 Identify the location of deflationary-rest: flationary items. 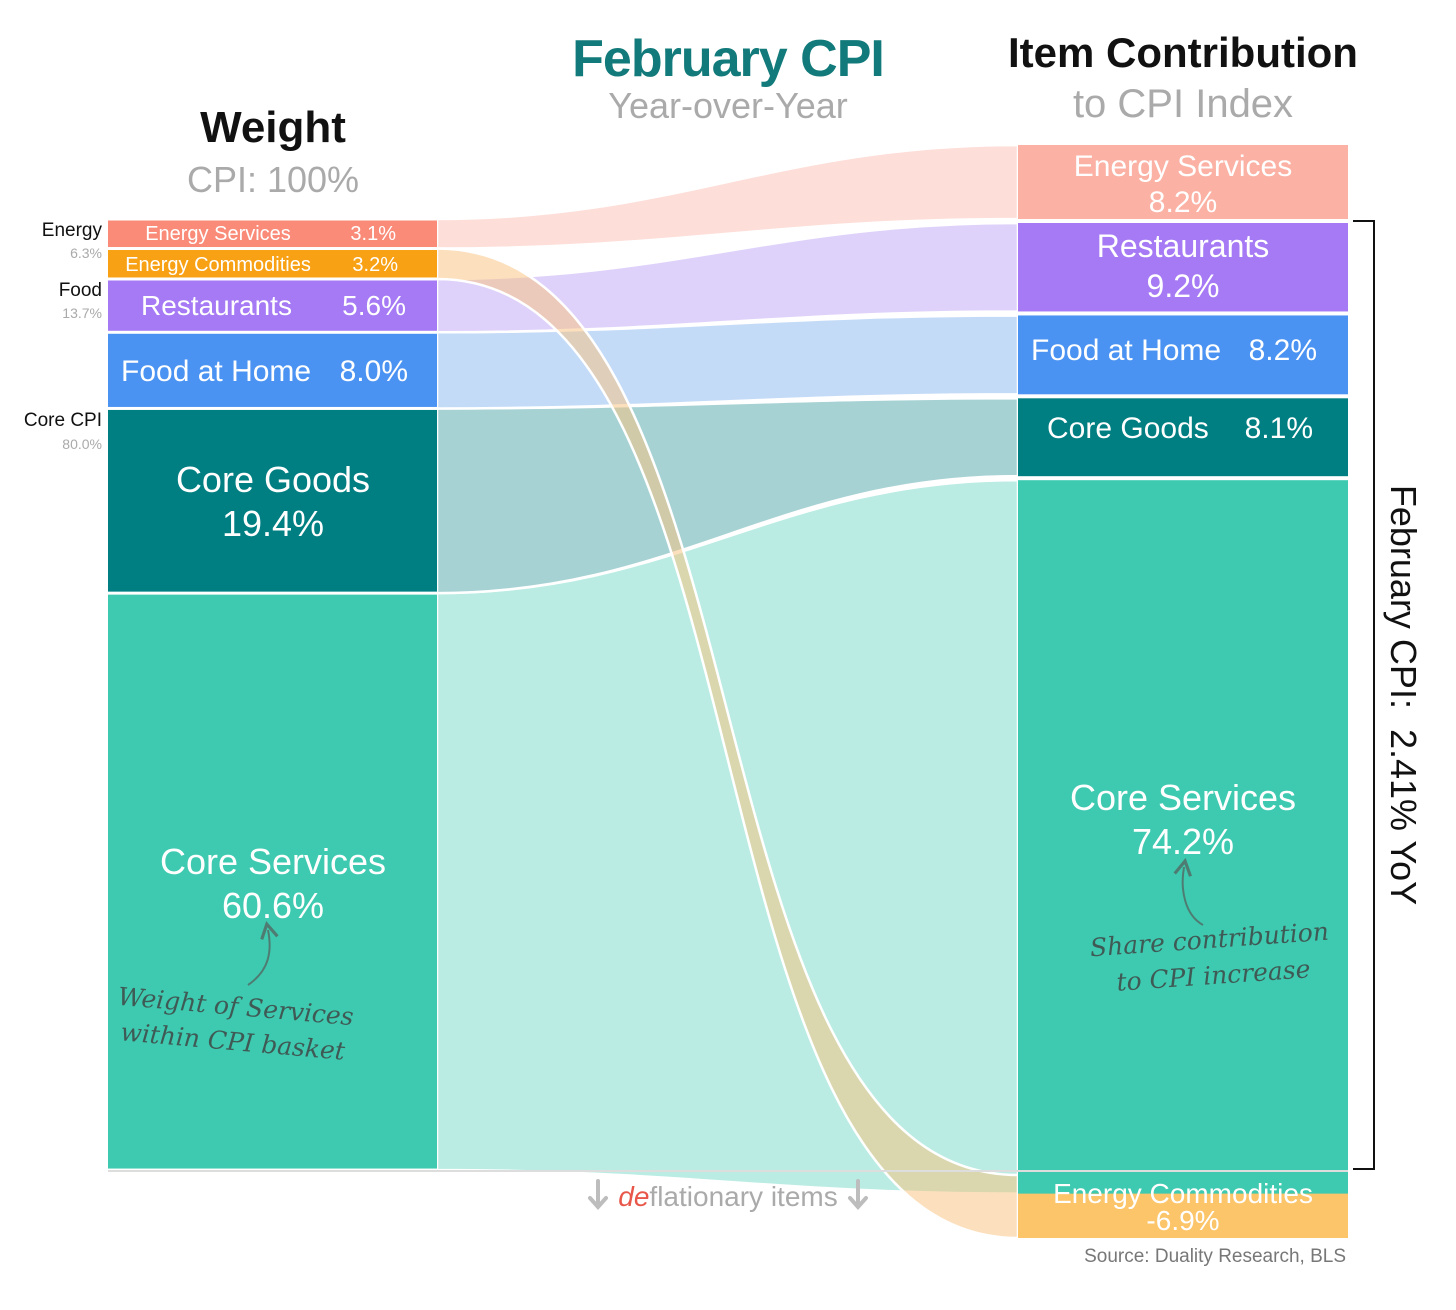
(743, 1196).